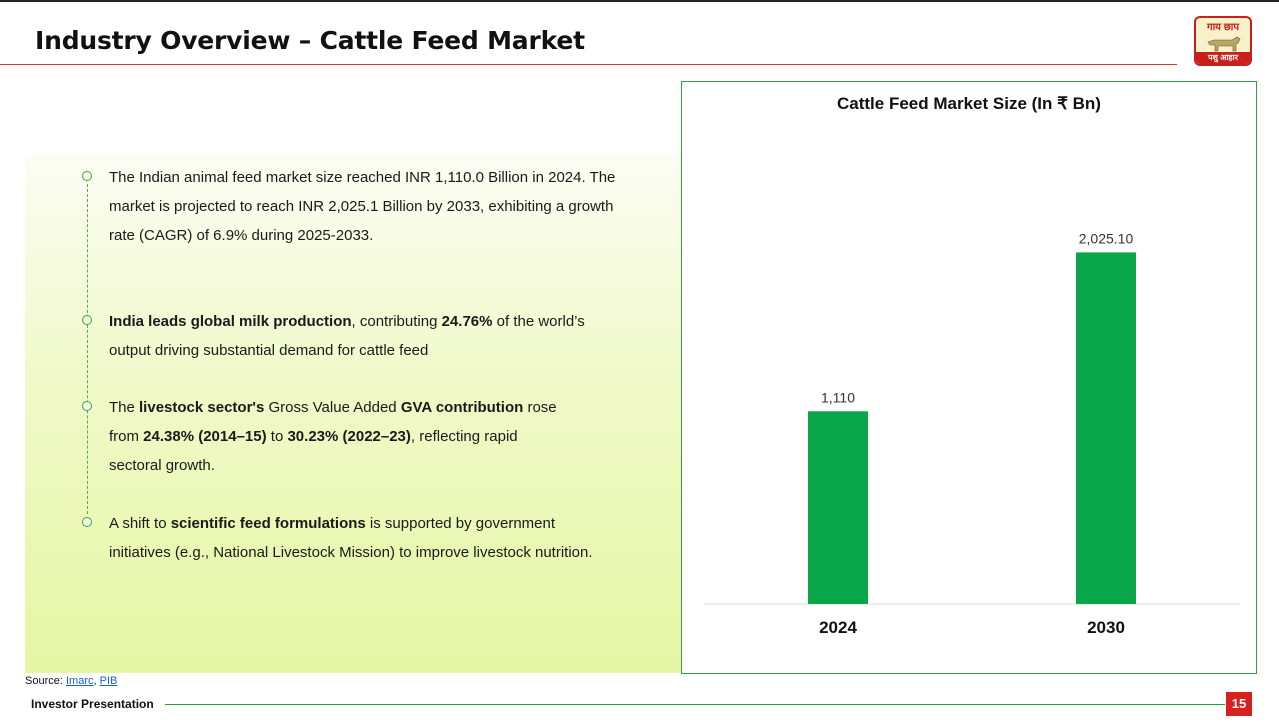  Describe the element at coordinates (230, 321) in the screenshot. I see `bullet-text-segment: India leads global milk production` at that location.